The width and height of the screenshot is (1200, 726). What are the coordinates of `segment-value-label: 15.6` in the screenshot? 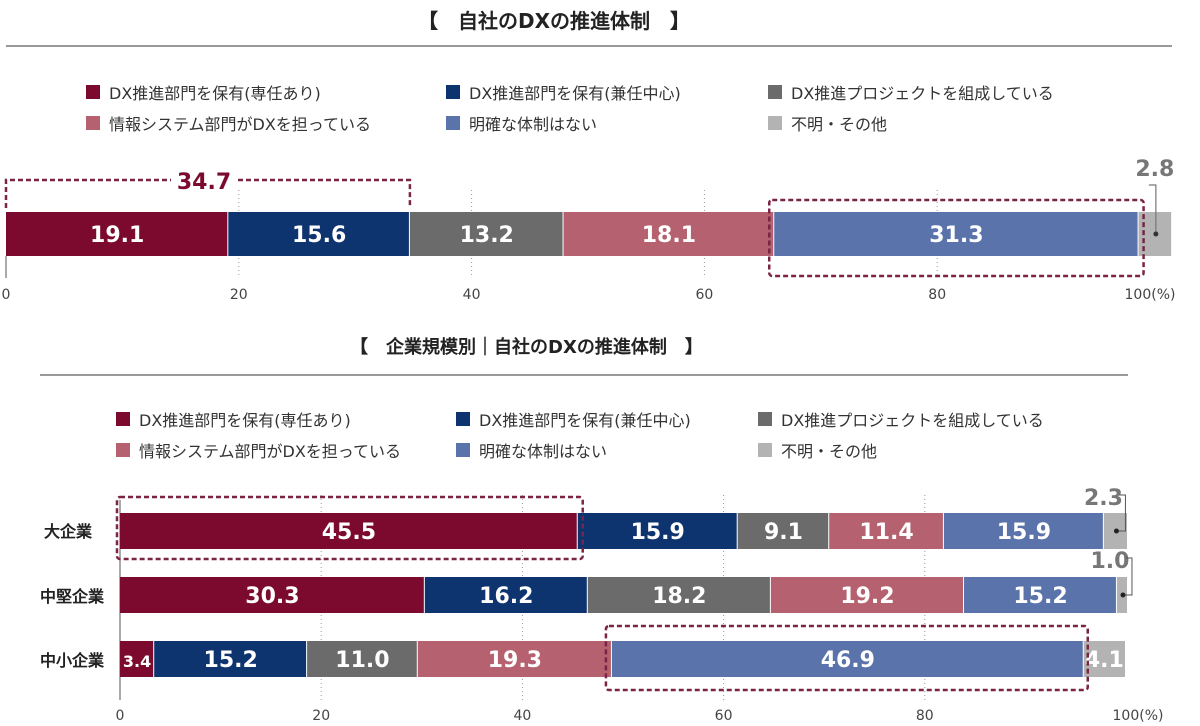 It's located at (319, 235).